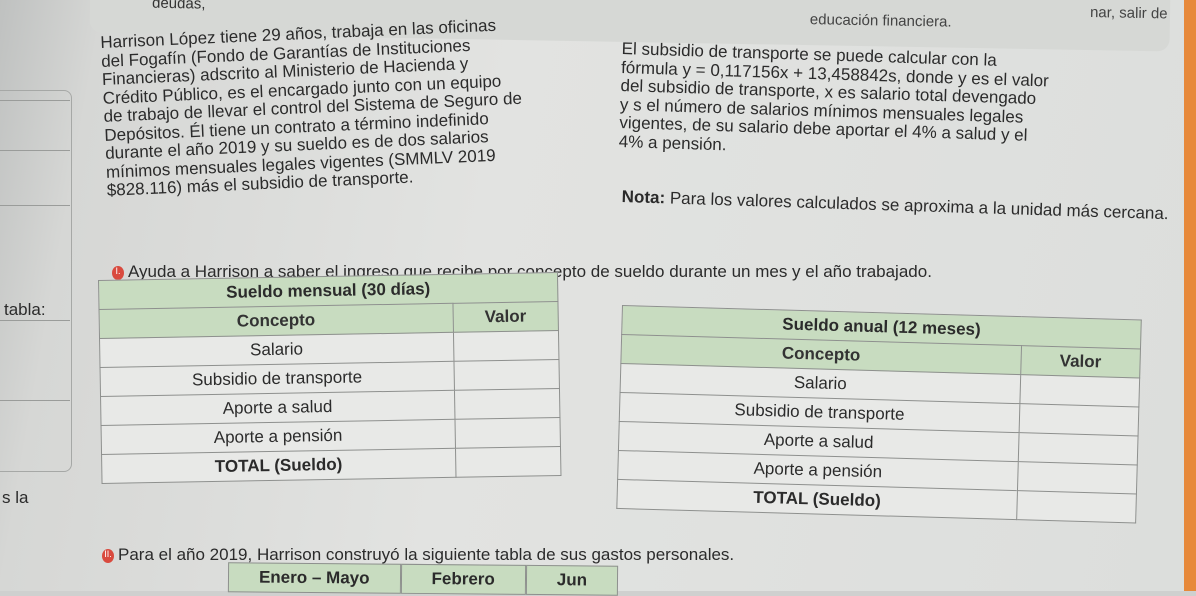 Image resolution: width=1196 pixels, height=596 pixels. What do you see at coordinates (1190, 295) in the screenshot?
I see `page-edge-stripe` at bounding box center [1190, 295].